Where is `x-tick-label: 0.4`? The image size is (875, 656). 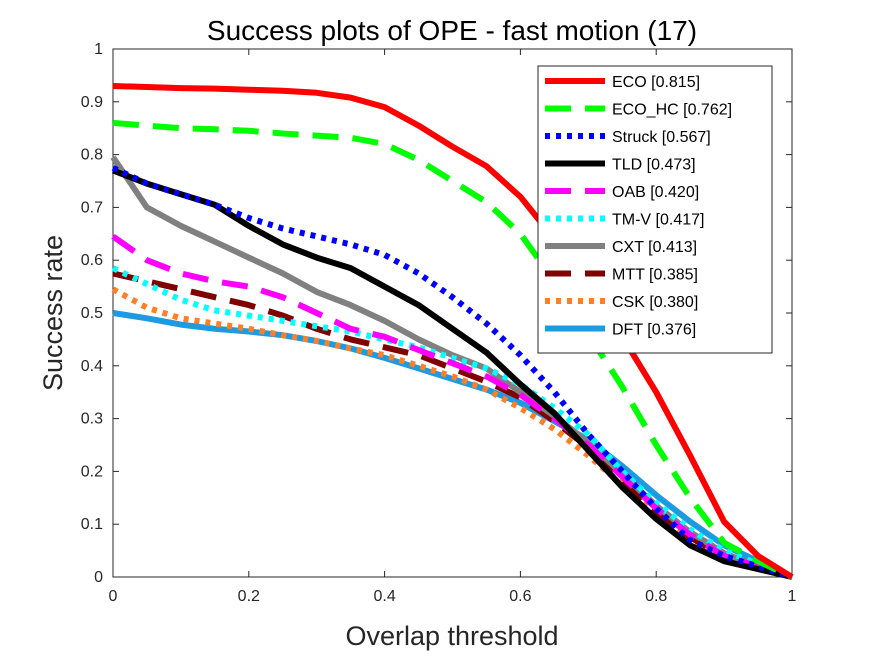
x-tick-label: 0.4 is located at coordinates (384, 596).